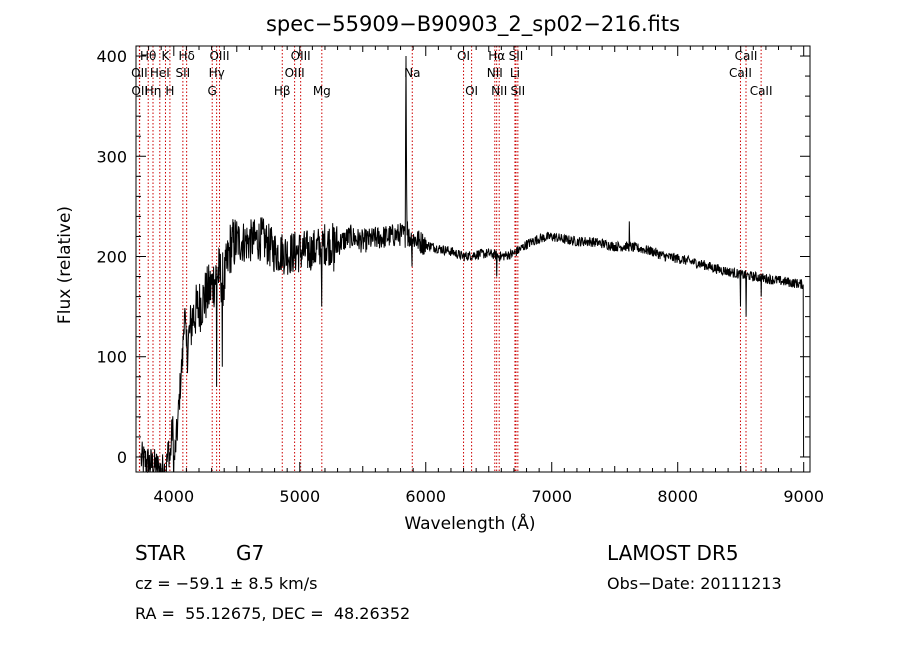 The height and width of the screenshot is (649, 900). I want to click on sky-coordinates: RA = 55.12675, DEC = 48.26352, so click(273, 613).